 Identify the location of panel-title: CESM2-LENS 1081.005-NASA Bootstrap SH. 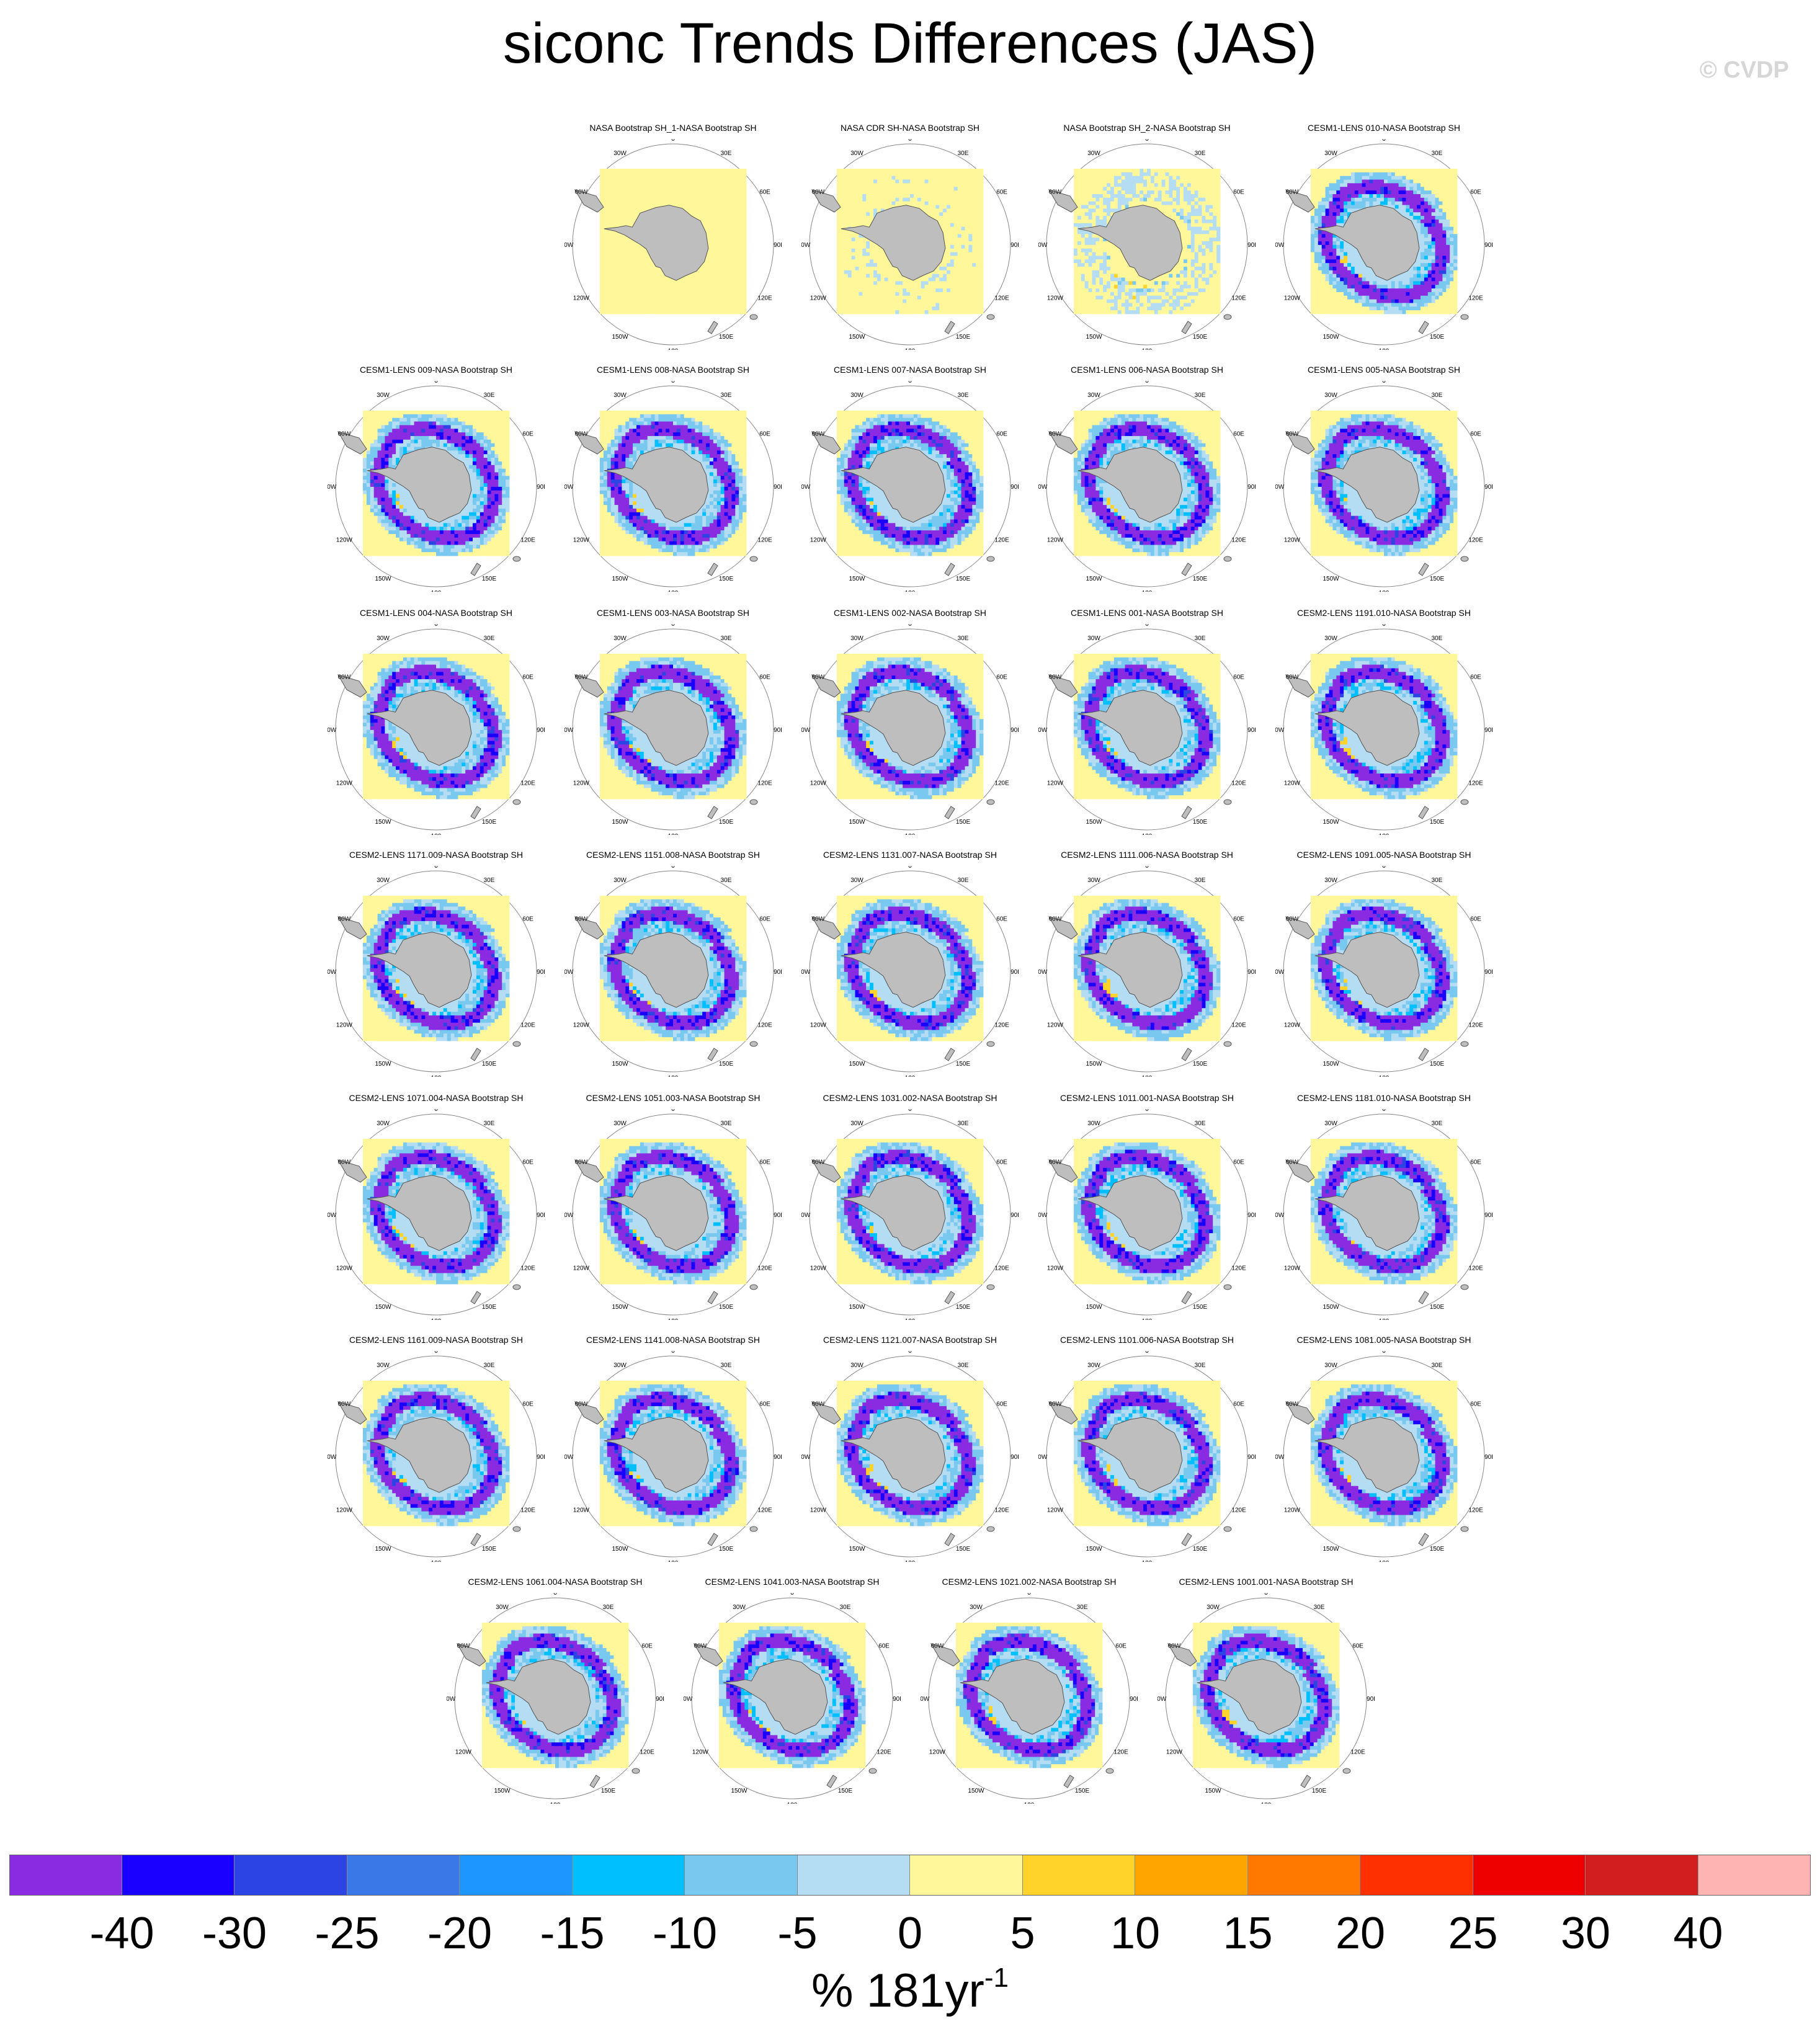
(1383, 1340).